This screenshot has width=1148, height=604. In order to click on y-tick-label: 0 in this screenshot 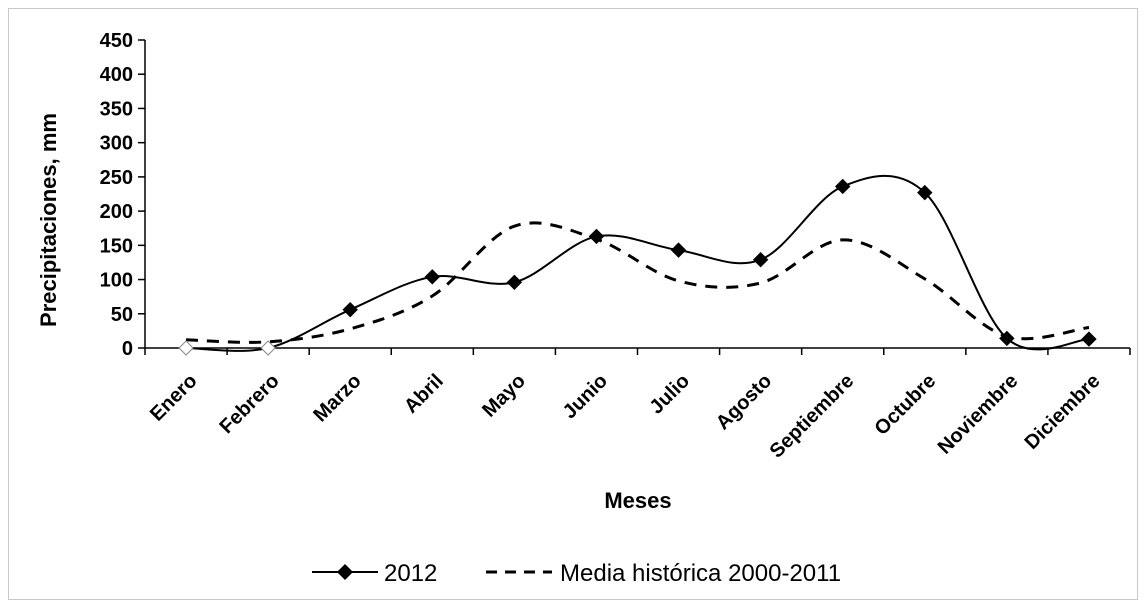, I will do `click(127, 349)`.